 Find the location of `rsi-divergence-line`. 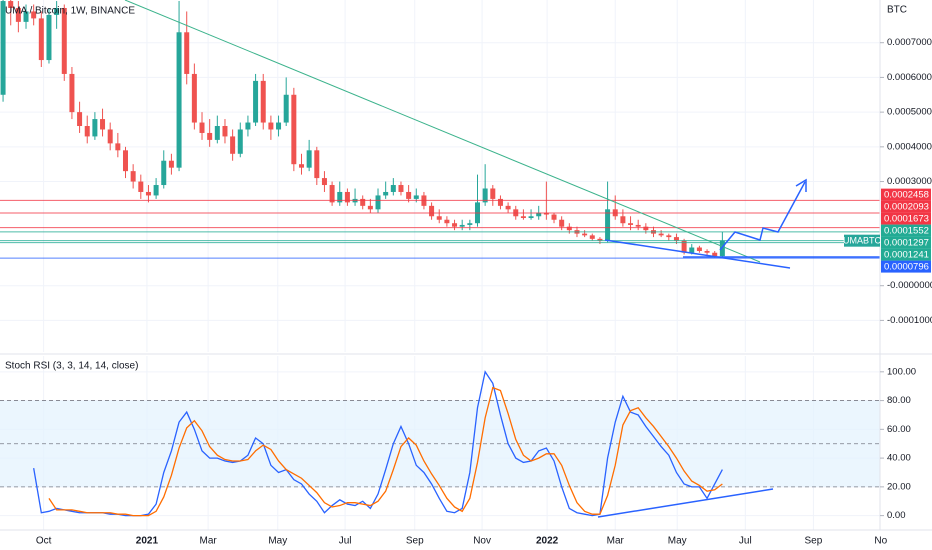

rsi-divergence-line is located at coordinates (685, 503).